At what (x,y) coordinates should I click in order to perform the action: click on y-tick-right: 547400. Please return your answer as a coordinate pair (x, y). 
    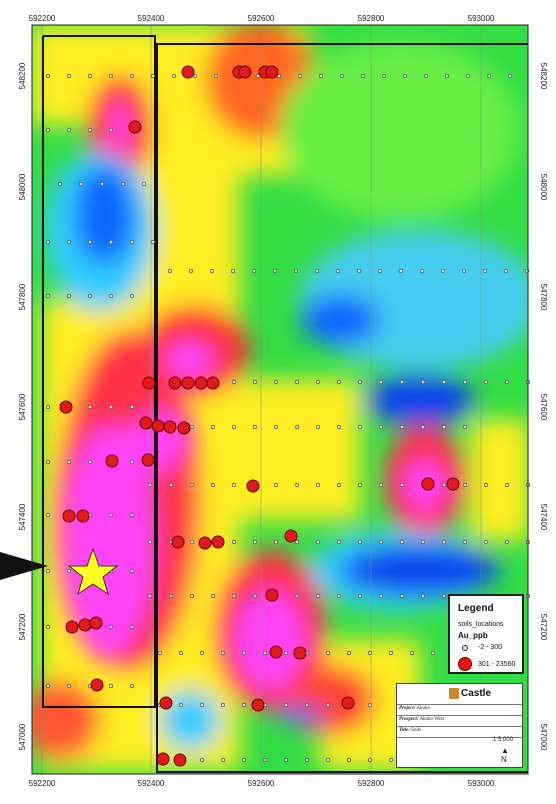
    Looking at the image, I should click on (543, 517).